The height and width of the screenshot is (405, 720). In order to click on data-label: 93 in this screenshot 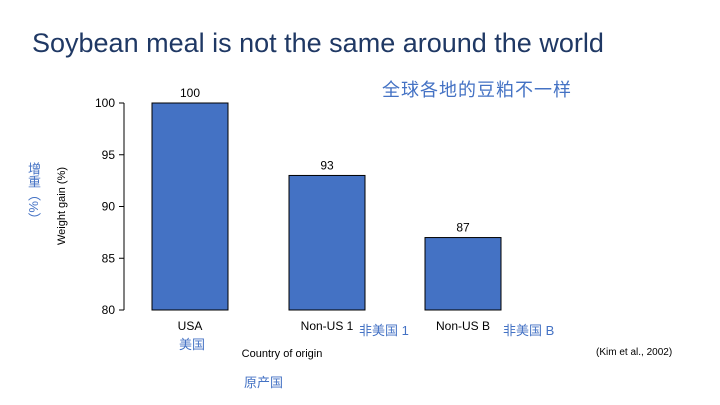, I will do `click(327, 165)`.